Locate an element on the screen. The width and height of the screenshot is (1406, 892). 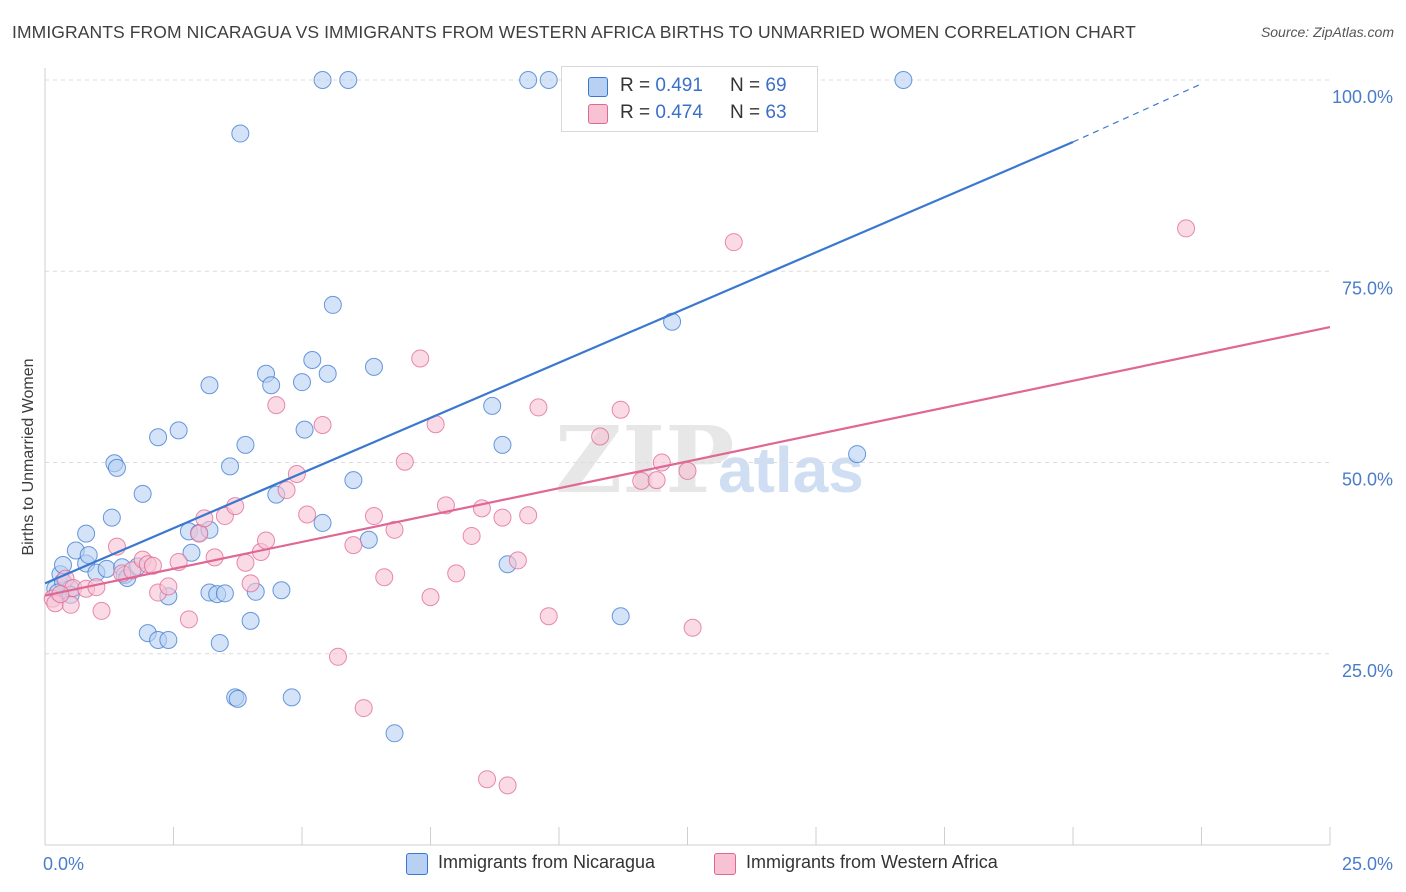
bottom-legend-label: Immigrants from Nicaragua is located at coordinates (547, 862).